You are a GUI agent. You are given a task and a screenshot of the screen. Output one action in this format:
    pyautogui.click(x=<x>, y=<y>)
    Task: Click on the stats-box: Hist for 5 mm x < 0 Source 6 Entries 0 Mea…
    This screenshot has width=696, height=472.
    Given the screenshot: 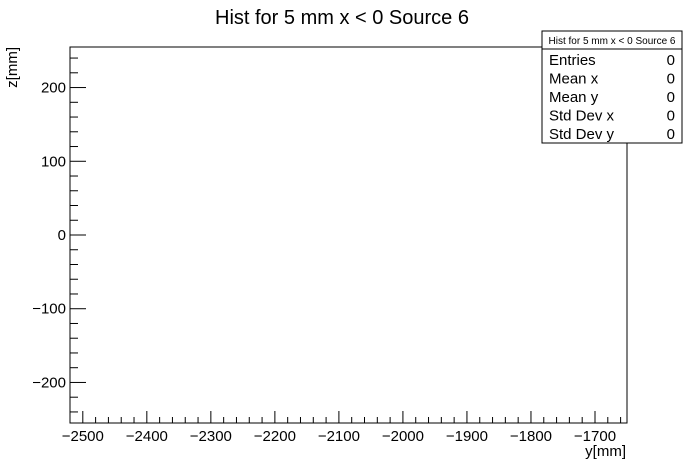 What is the action you would take?
    pyautogui.click(x=612, y=87)
    